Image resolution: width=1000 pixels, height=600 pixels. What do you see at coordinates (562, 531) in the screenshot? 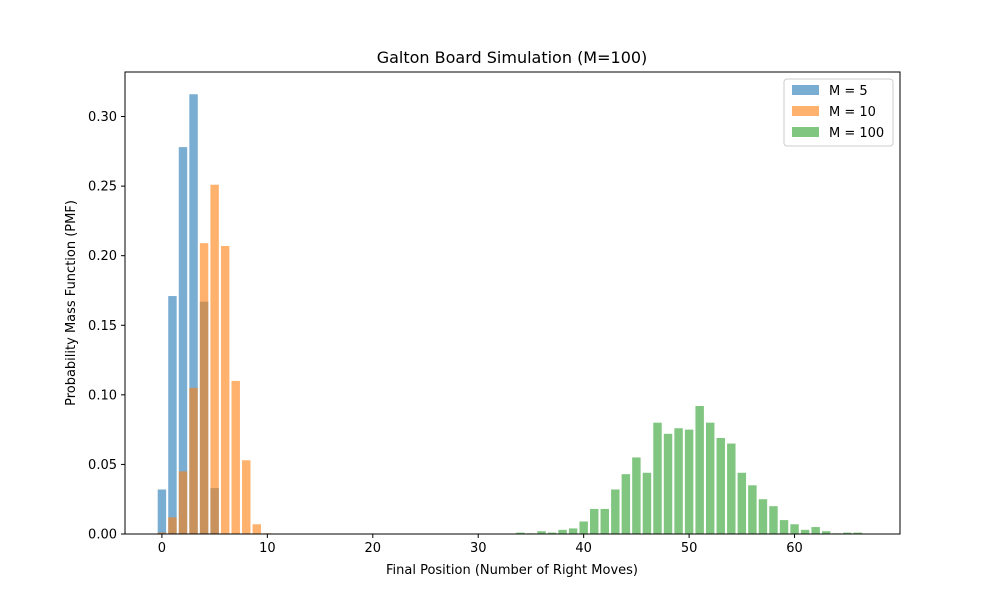
I see `bar-series2-x38` at bounding box center [562, 531].